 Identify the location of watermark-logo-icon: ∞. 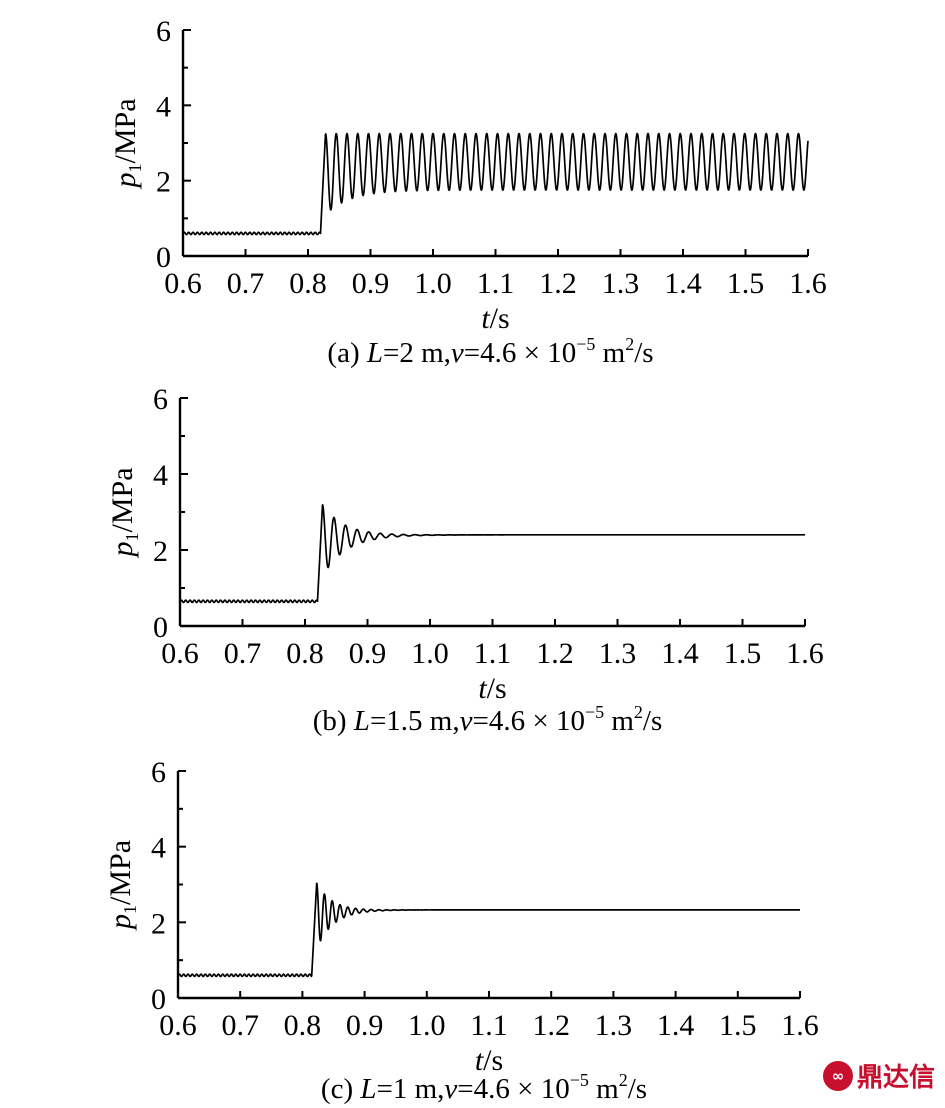
(837, 1075).